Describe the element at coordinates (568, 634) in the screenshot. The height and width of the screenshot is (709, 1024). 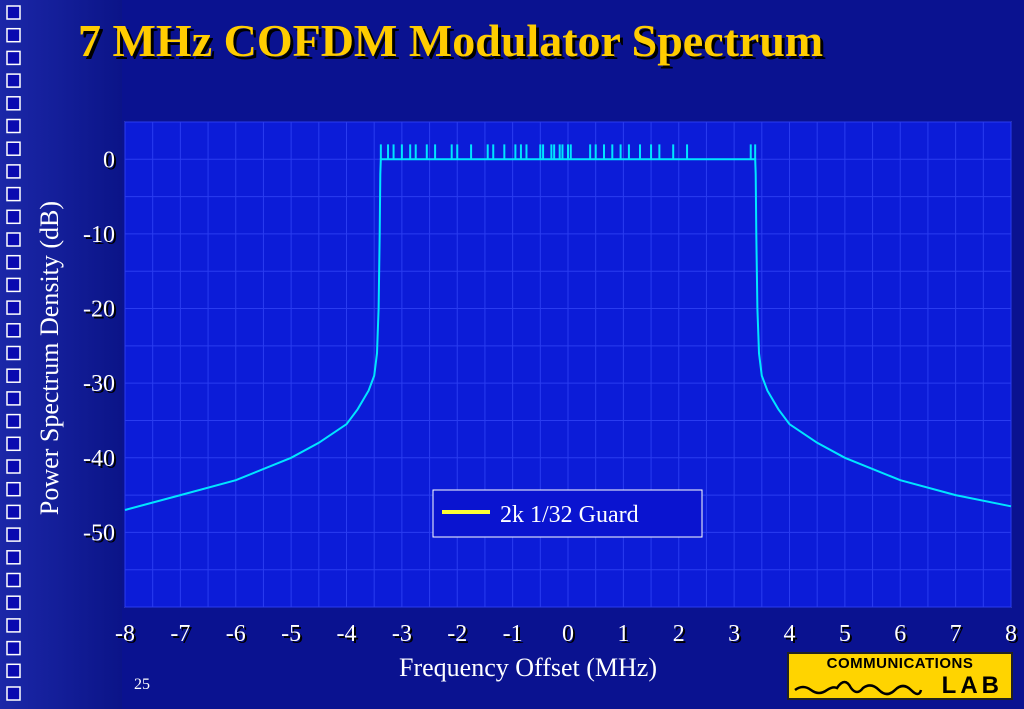
I see `x-tick-label: 0` at that location.